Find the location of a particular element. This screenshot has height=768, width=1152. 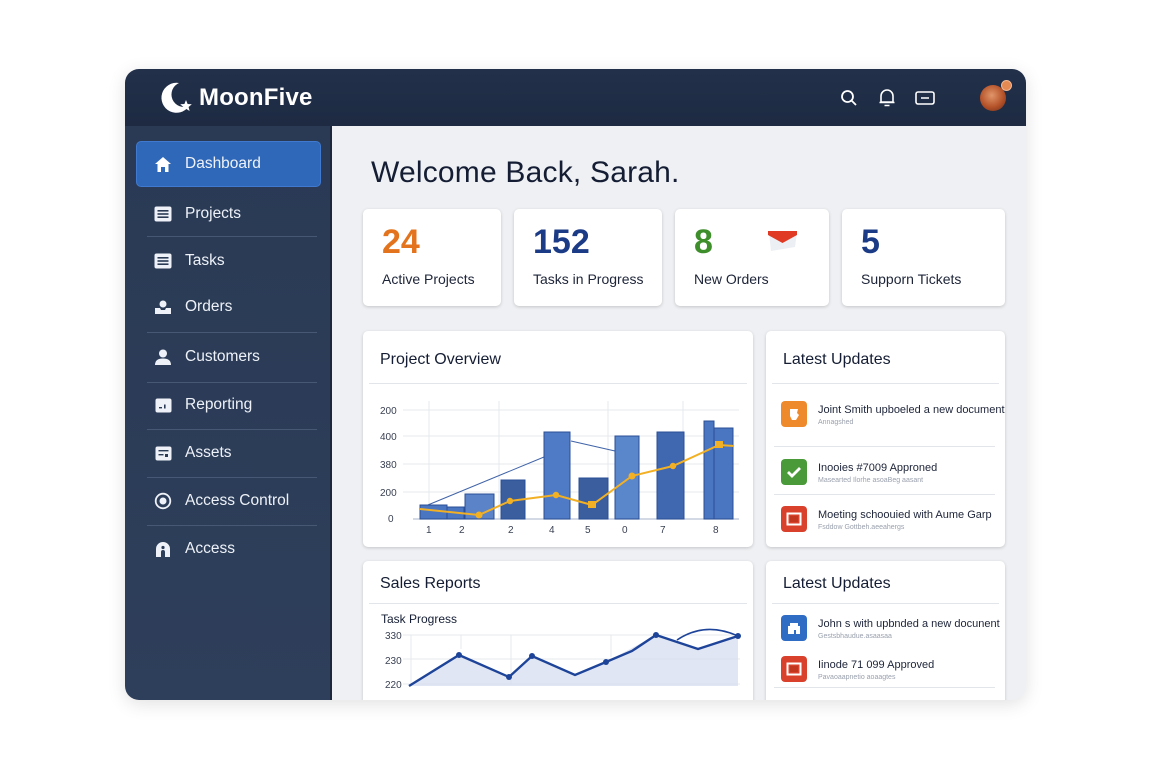

update-text: Inooies #7009 Approned is located at coordinates (878, 468).